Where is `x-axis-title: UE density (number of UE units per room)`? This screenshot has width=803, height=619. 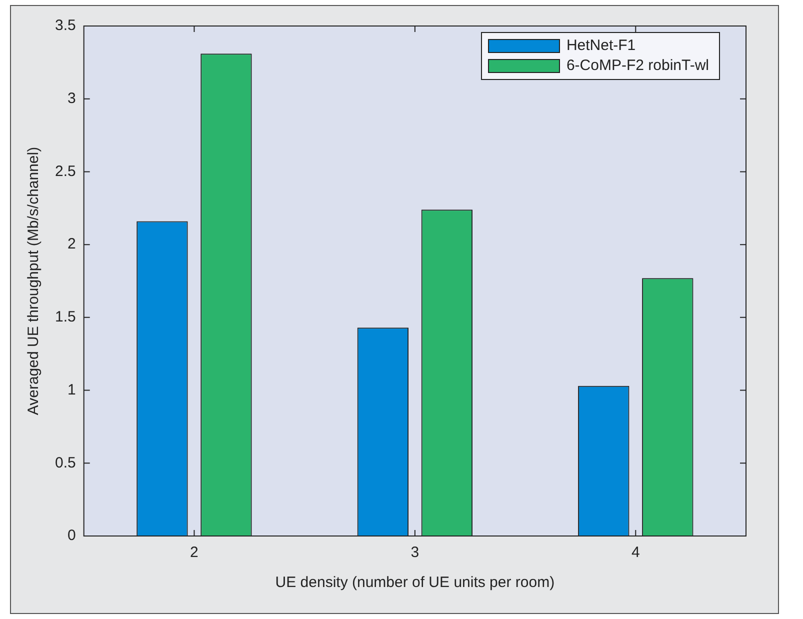 x-axis-title: UE density (number of UE units per room) is located at coordinates (415, 583).